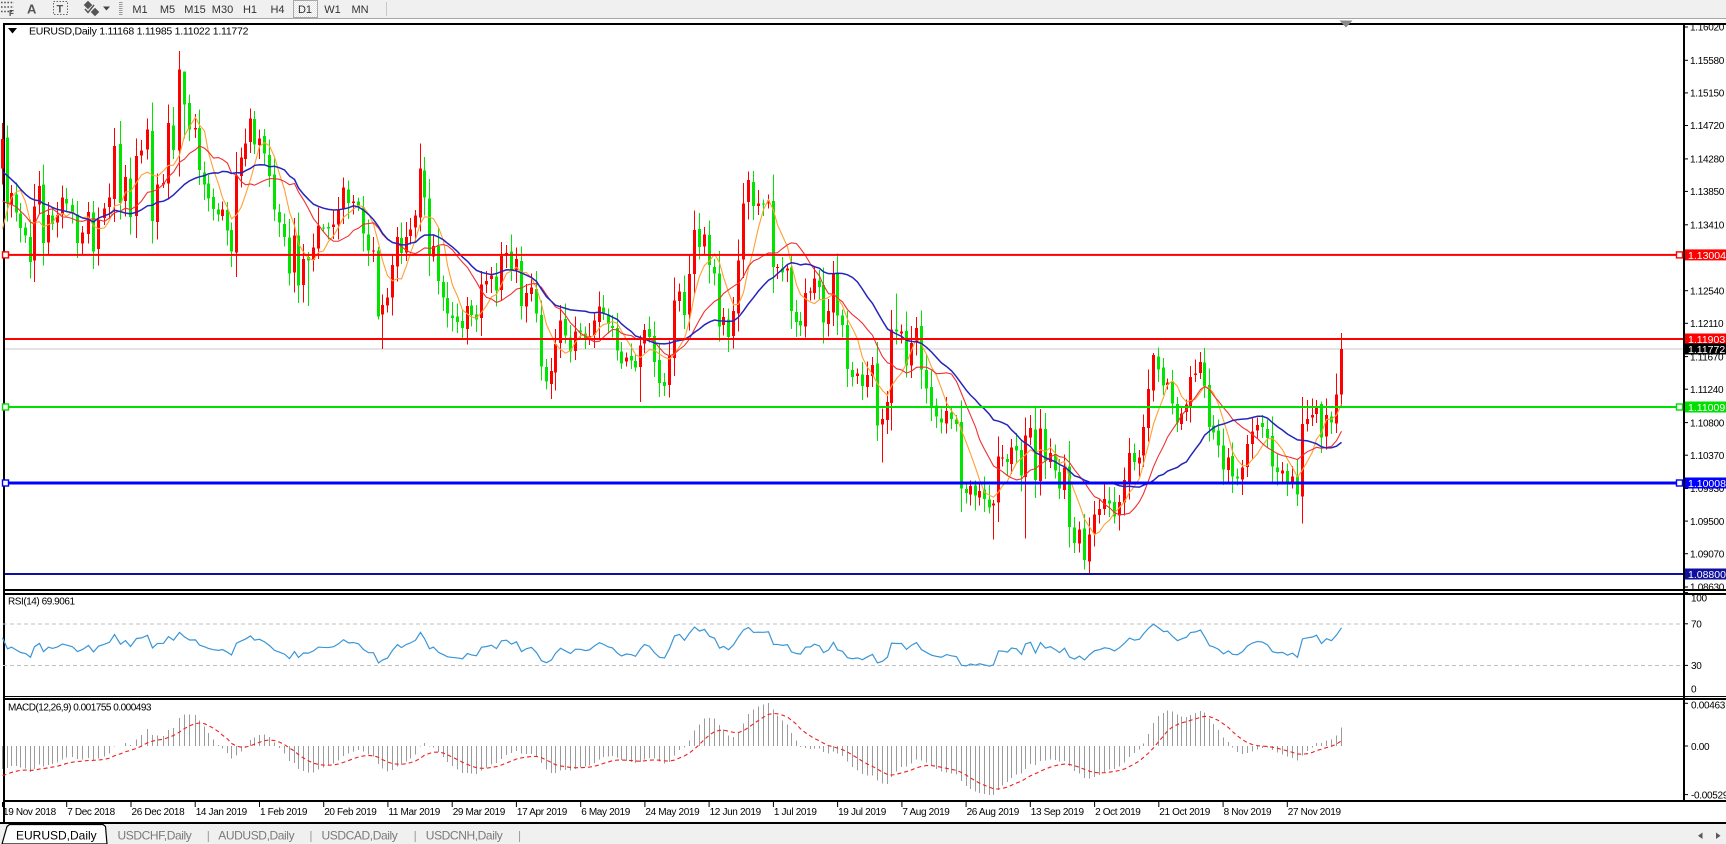  What do you see at coordinates (1708, 706) in the screenshot?
I see `svg-text: 0.00463` at bounding box center [1708, 706].